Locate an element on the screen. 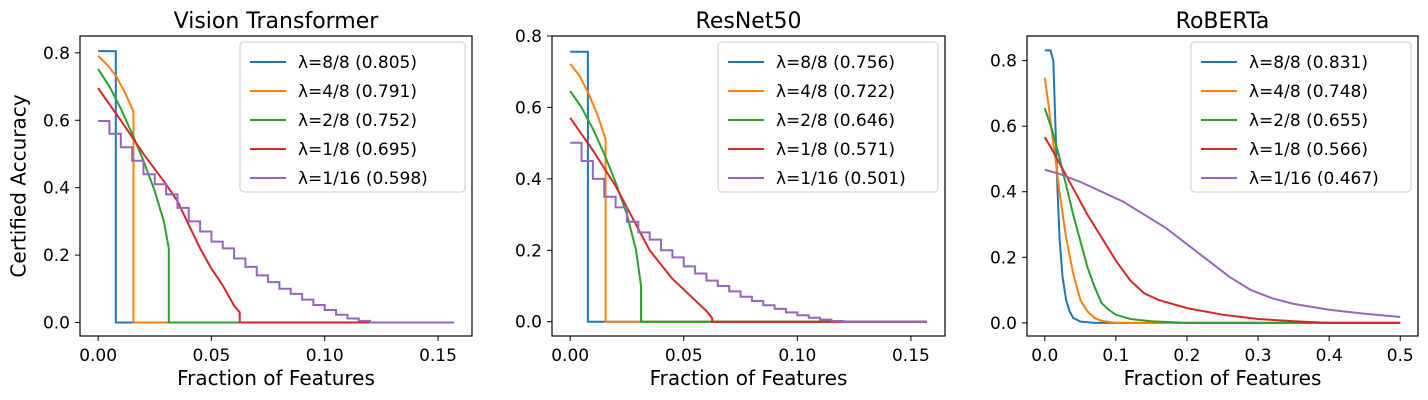 This screenshot has height=400, width=1428. chart-title: RoBERTa is located at coordinates (1223, 21).